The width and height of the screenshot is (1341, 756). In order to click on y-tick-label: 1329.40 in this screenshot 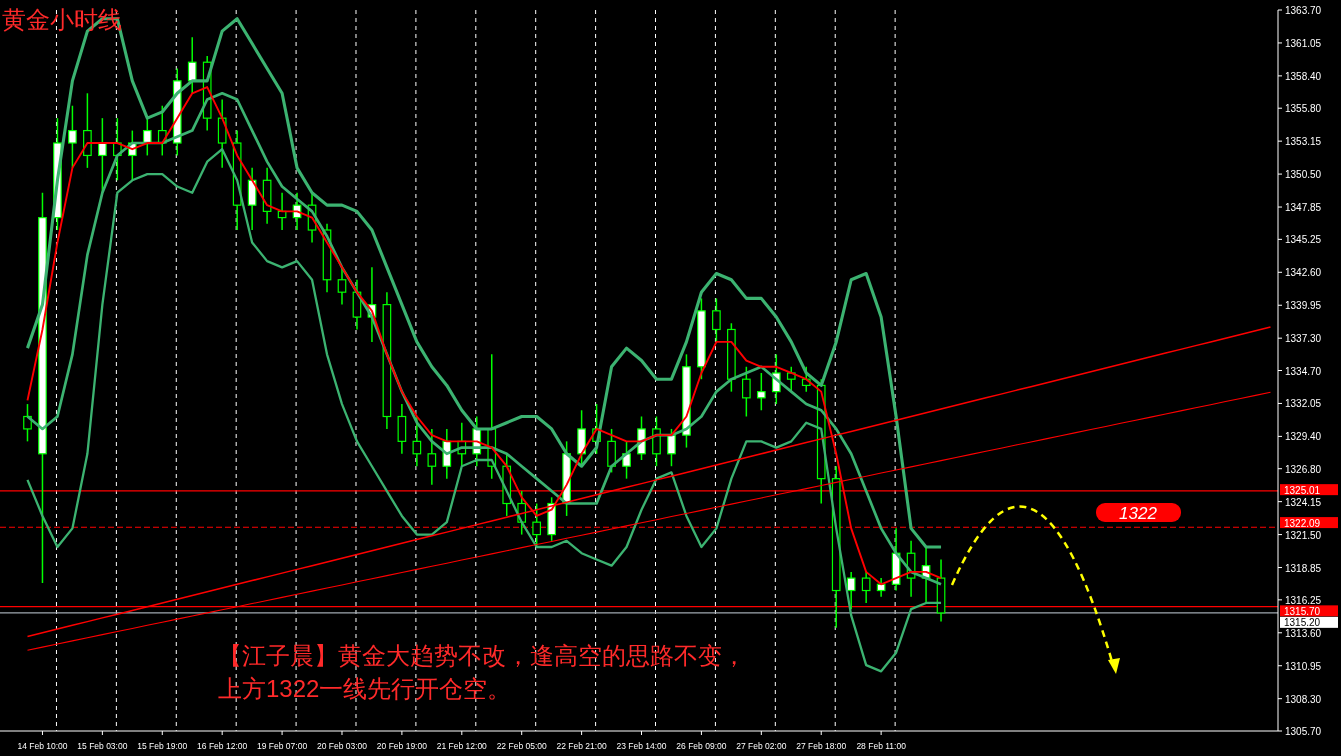, I will do `click(1303, 437)`.